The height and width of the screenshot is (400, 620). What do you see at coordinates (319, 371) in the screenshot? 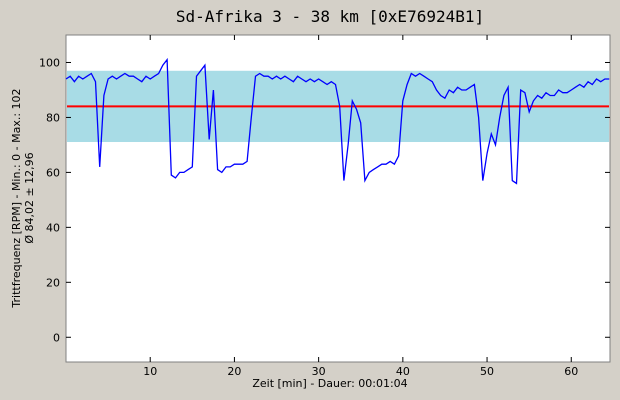
I see `x-tick-label: 30` at bounding box center [319, 371].